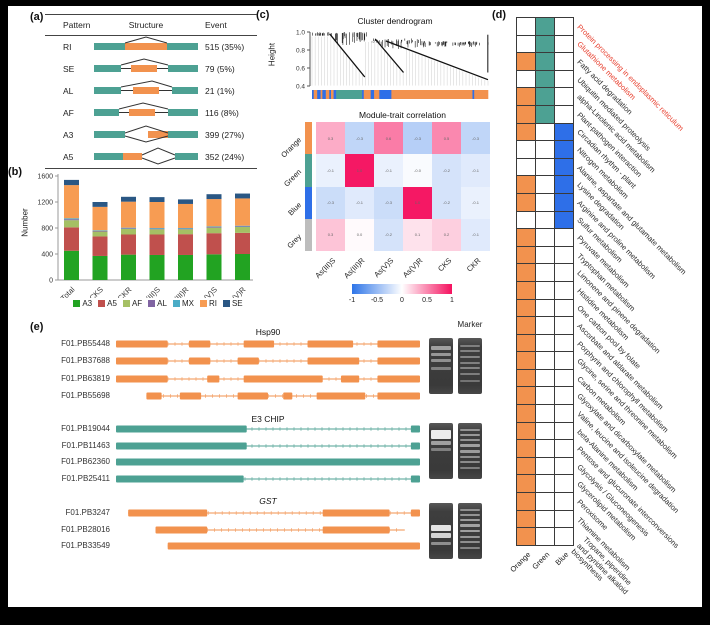 This screenshot has width=710, height=625. I want to click on heatmap-cell: -0.1, so click(359, 202).